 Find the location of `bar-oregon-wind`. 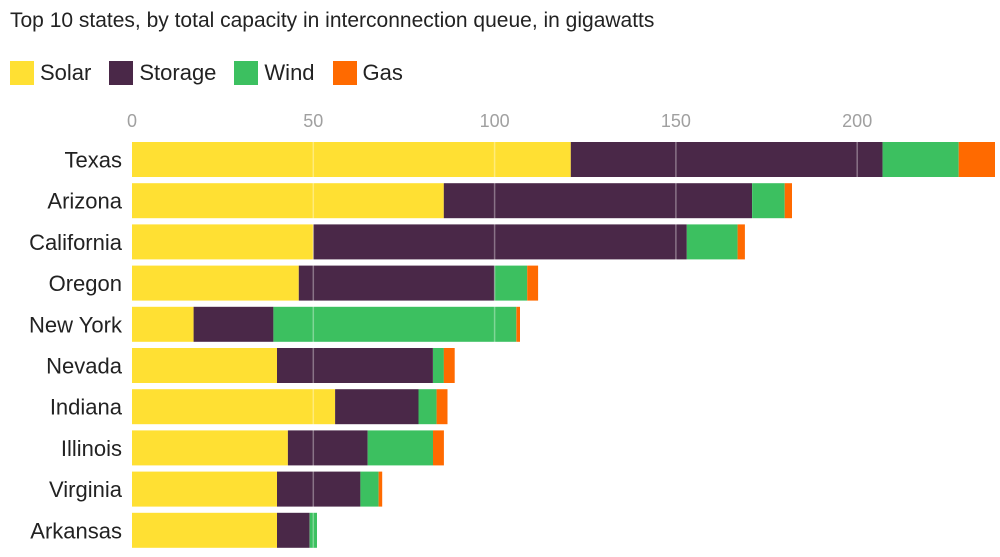

bar-oregon-wind is located at coordinates (511, 283).